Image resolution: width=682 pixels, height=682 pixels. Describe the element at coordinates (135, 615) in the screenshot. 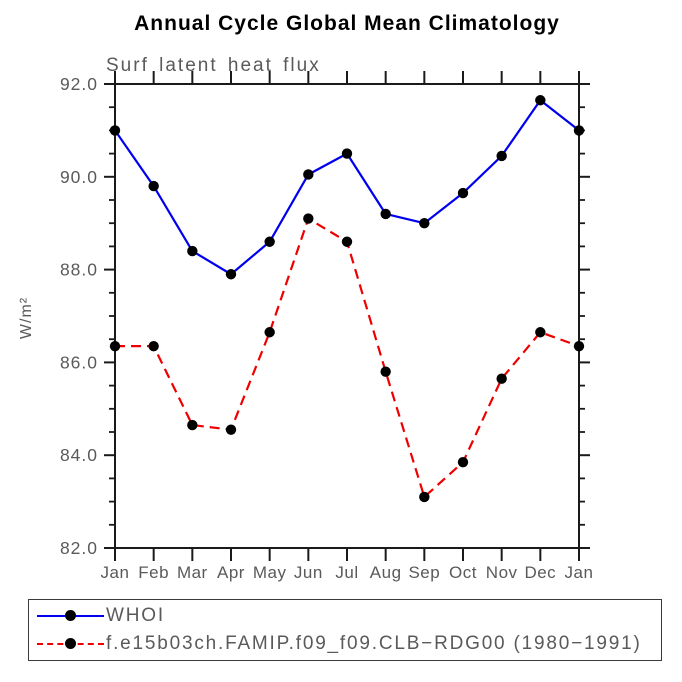

I see `legend-label-whoi: WHOI` at that location.